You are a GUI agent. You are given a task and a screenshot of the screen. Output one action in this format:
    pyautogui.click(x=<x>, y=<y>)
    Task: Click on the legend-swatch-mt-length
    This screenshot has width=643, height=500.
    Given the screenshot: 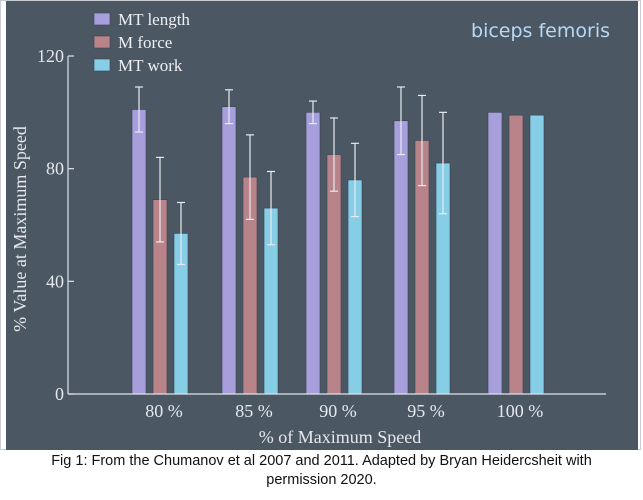 What is the action you would take?
    pyautogui.click(x=102, y=19)
    